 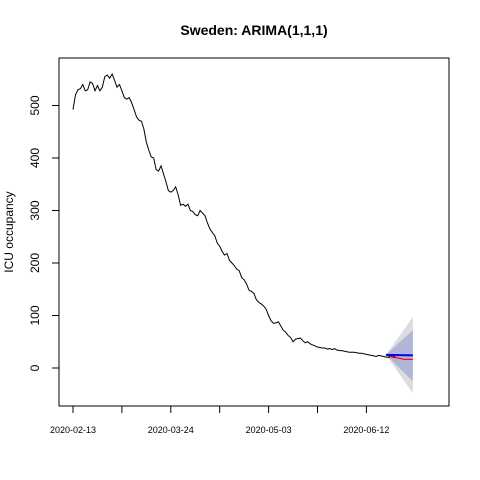 I want to click on y-tick-label: 100, so click(x=35, y=315).